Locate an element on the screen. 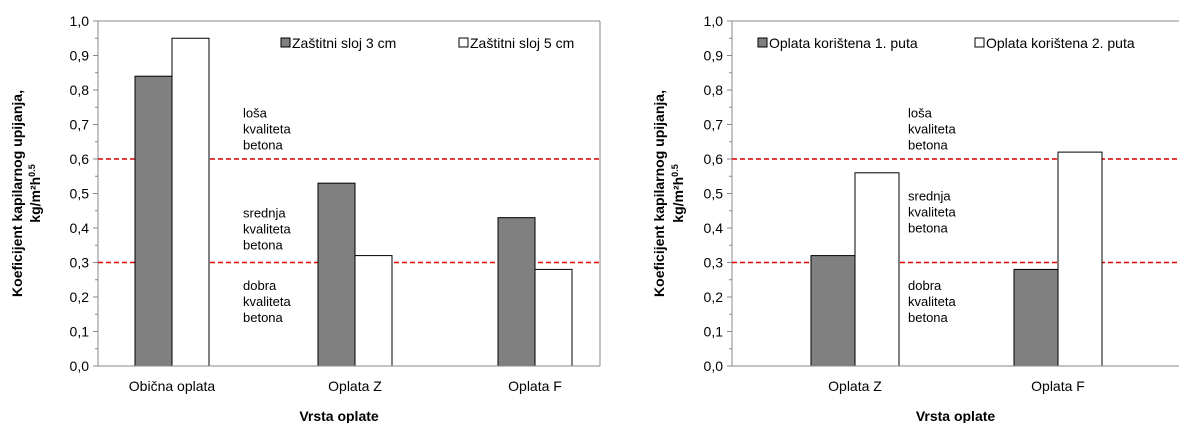  legend-label: Oplata korištena 2. puta is located at coordinates (1060, 43).